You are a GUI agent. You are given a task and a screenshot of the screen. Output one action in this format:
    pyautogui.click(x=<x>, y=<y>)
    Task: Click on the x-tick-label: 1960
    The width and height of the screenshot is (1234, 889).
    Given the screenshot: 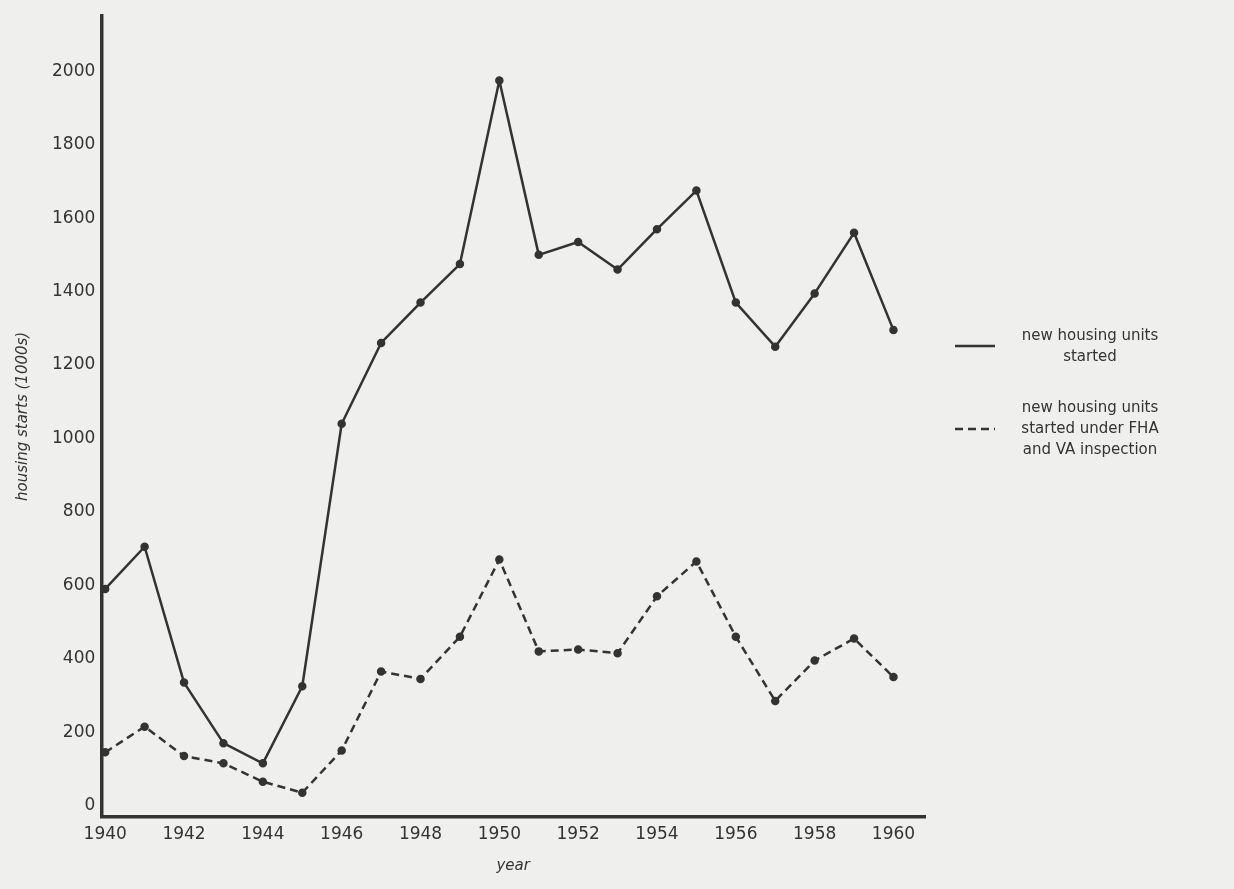 What is the action you would take?
    pyautogui.click(x=893, y=833)
    